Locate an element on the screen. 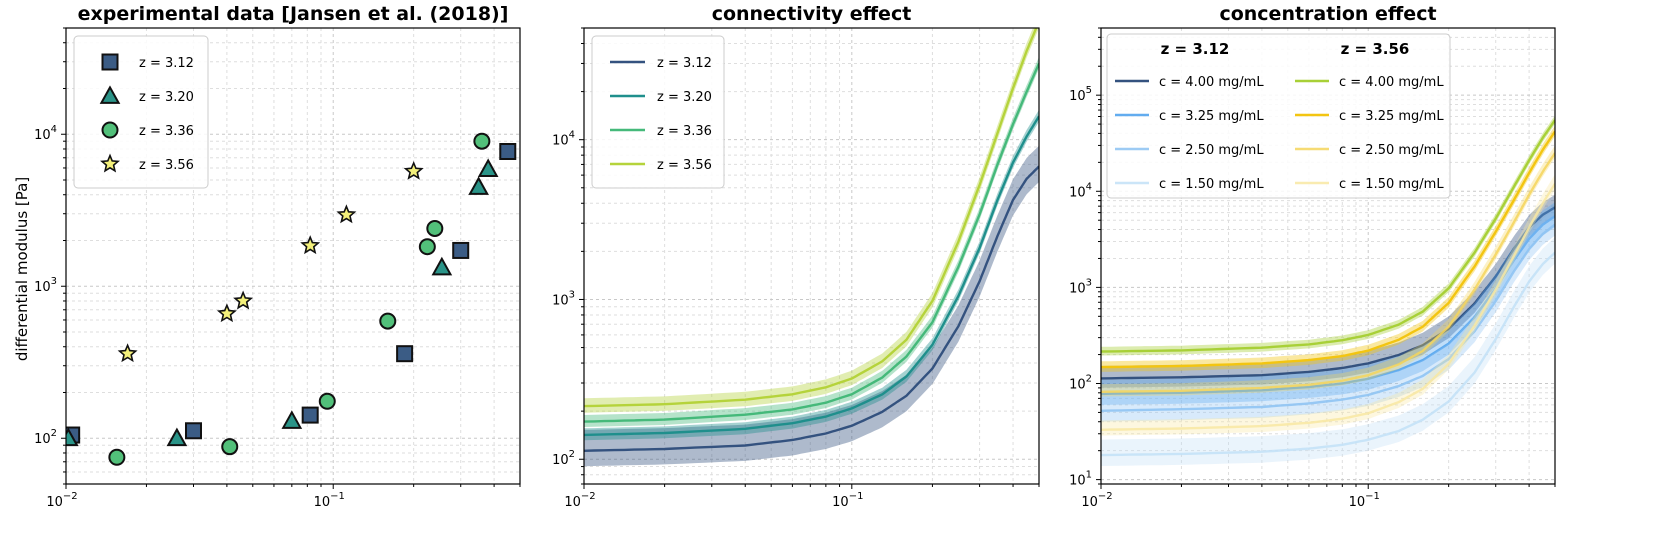 Image resolution: width=1661 pixels, height=547 pixels. y-axis-label: differential modulus [Pa] is located at coordinates (22, 269).